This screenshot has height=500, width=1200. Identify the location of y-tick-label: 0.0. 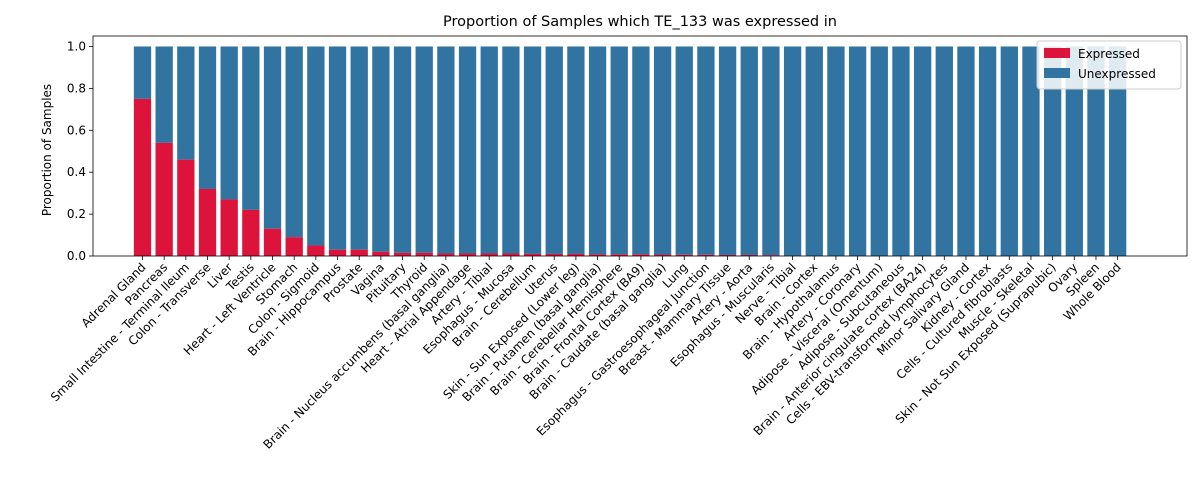
(76, 256).